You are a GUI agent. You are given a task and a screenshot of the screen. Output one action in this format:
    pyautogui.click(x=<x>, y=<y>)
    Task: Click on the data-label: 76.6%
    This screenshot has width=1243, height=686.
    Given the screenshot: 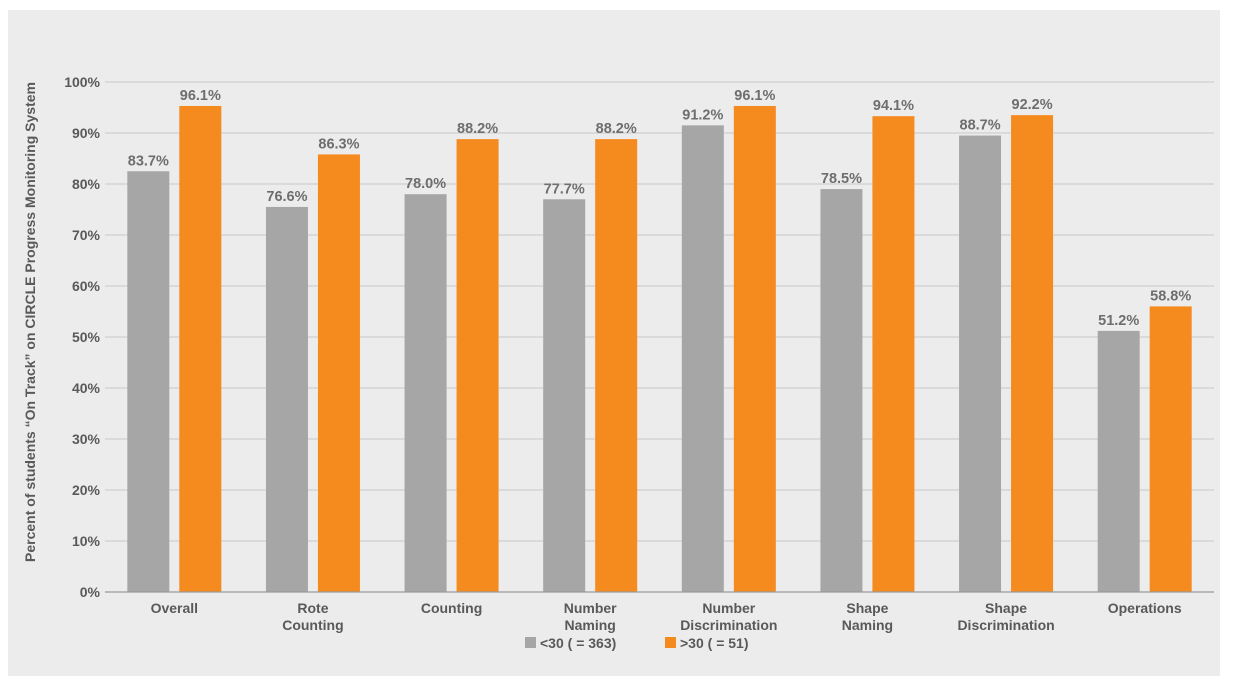 What is the action you would take?
    pyautogui.click(x=286, y=197)
    